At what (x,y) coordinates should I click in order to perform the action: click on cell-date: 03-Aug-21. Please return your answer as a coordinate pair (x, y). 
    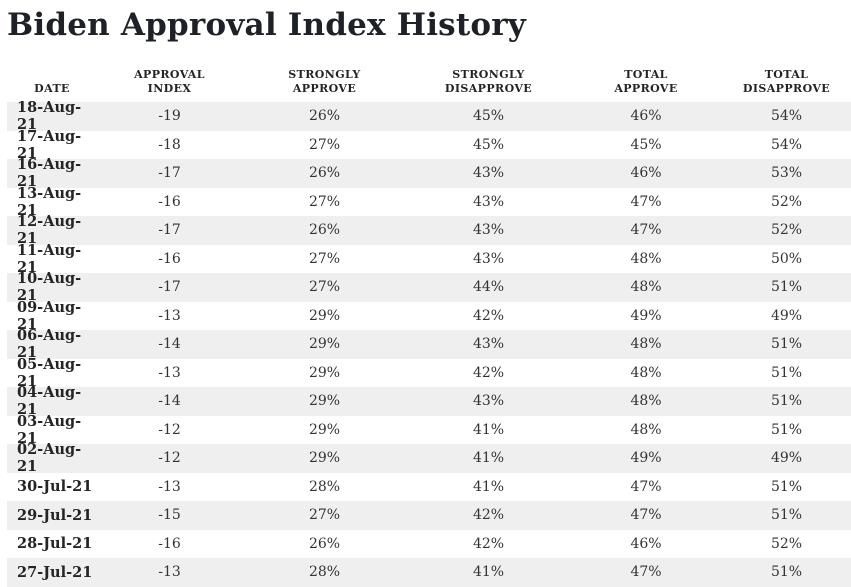
    Looking at the image, I should click on (49, 429).